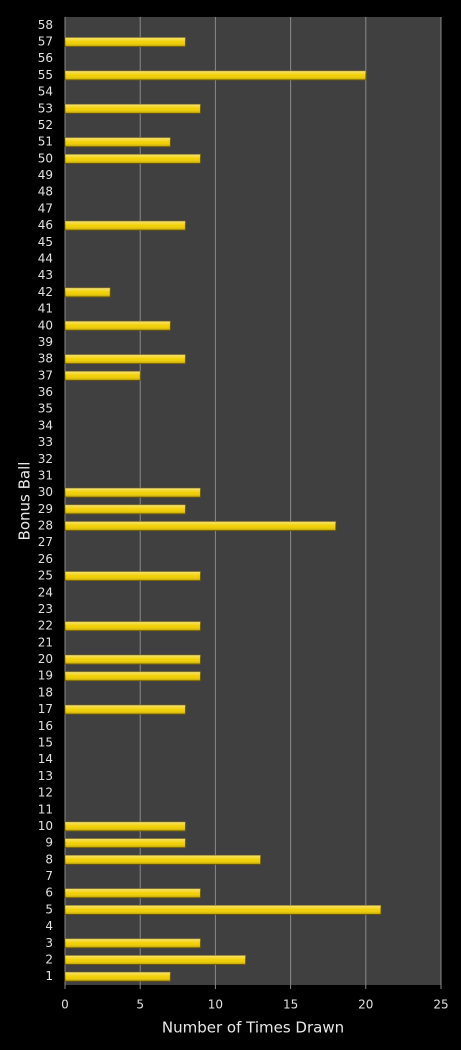 This screenshot has width=461, height=1050. I want to click on y-tick-label: 4, so click(49, 926).